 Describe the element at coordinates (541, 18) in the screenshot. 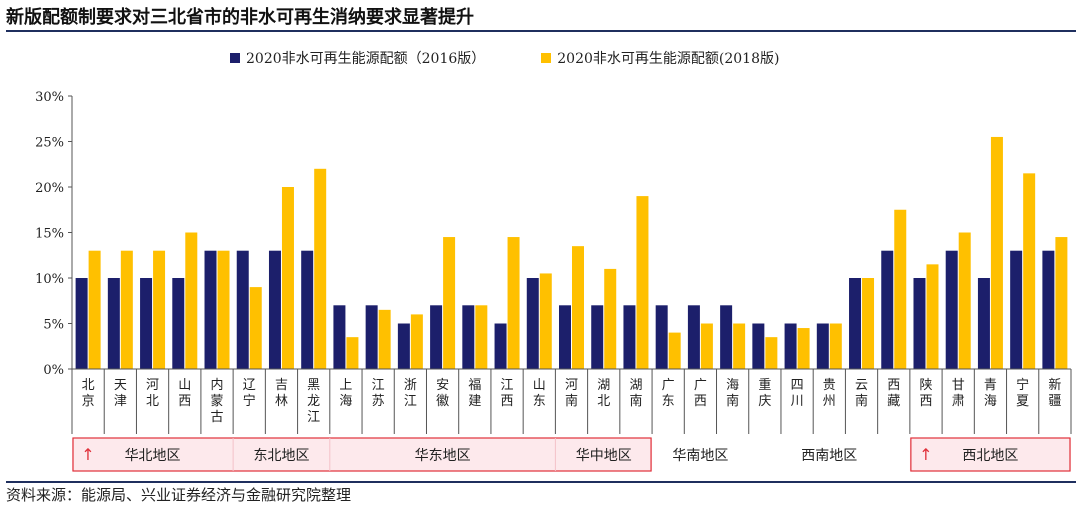

I see `chart-title: 新版配额制要求对三北省市的非水可再生消纳要求显著提升` at that location.